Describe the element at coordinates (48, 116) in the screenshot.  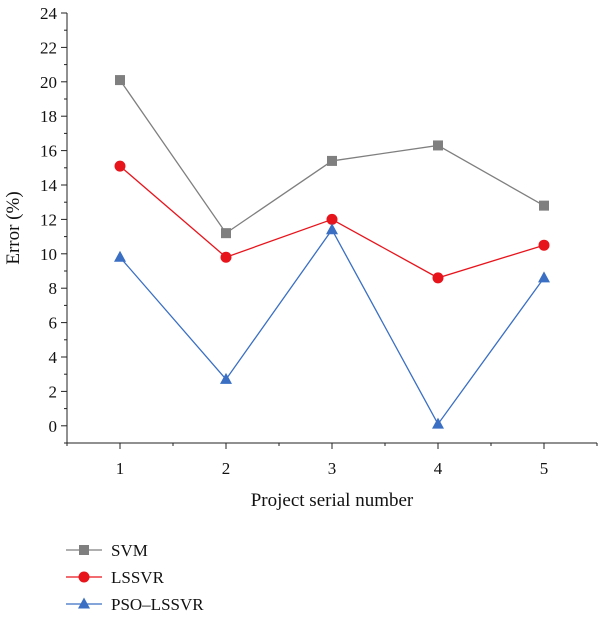
I see `y-tick-label: 18` at that location.